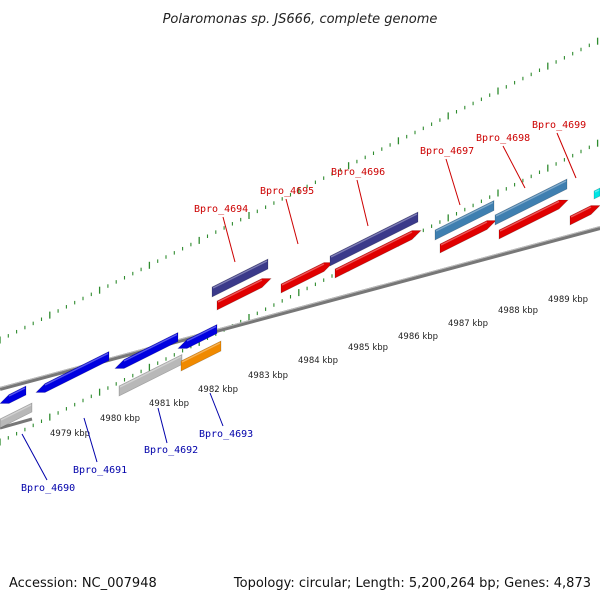 The image size is (600, 600). I want to click on gene-block-gray, so click(16, 415).